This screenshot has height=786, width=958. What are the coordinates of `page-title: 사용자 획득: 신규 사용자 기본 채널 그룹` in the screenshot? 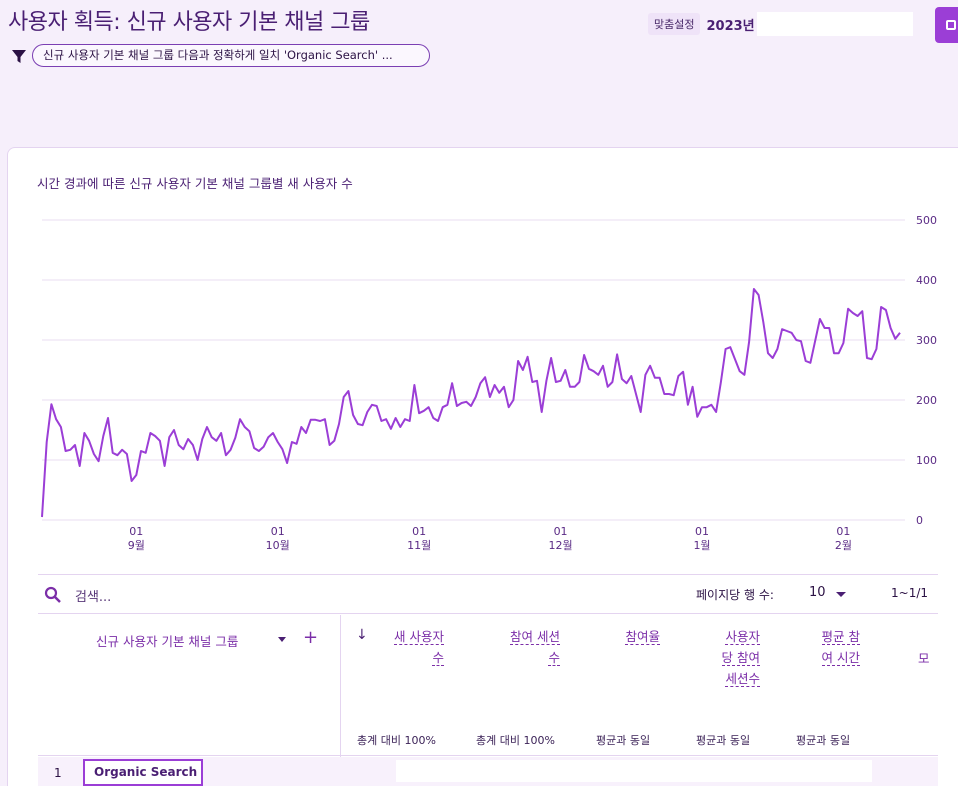 It's located at (189, 22).